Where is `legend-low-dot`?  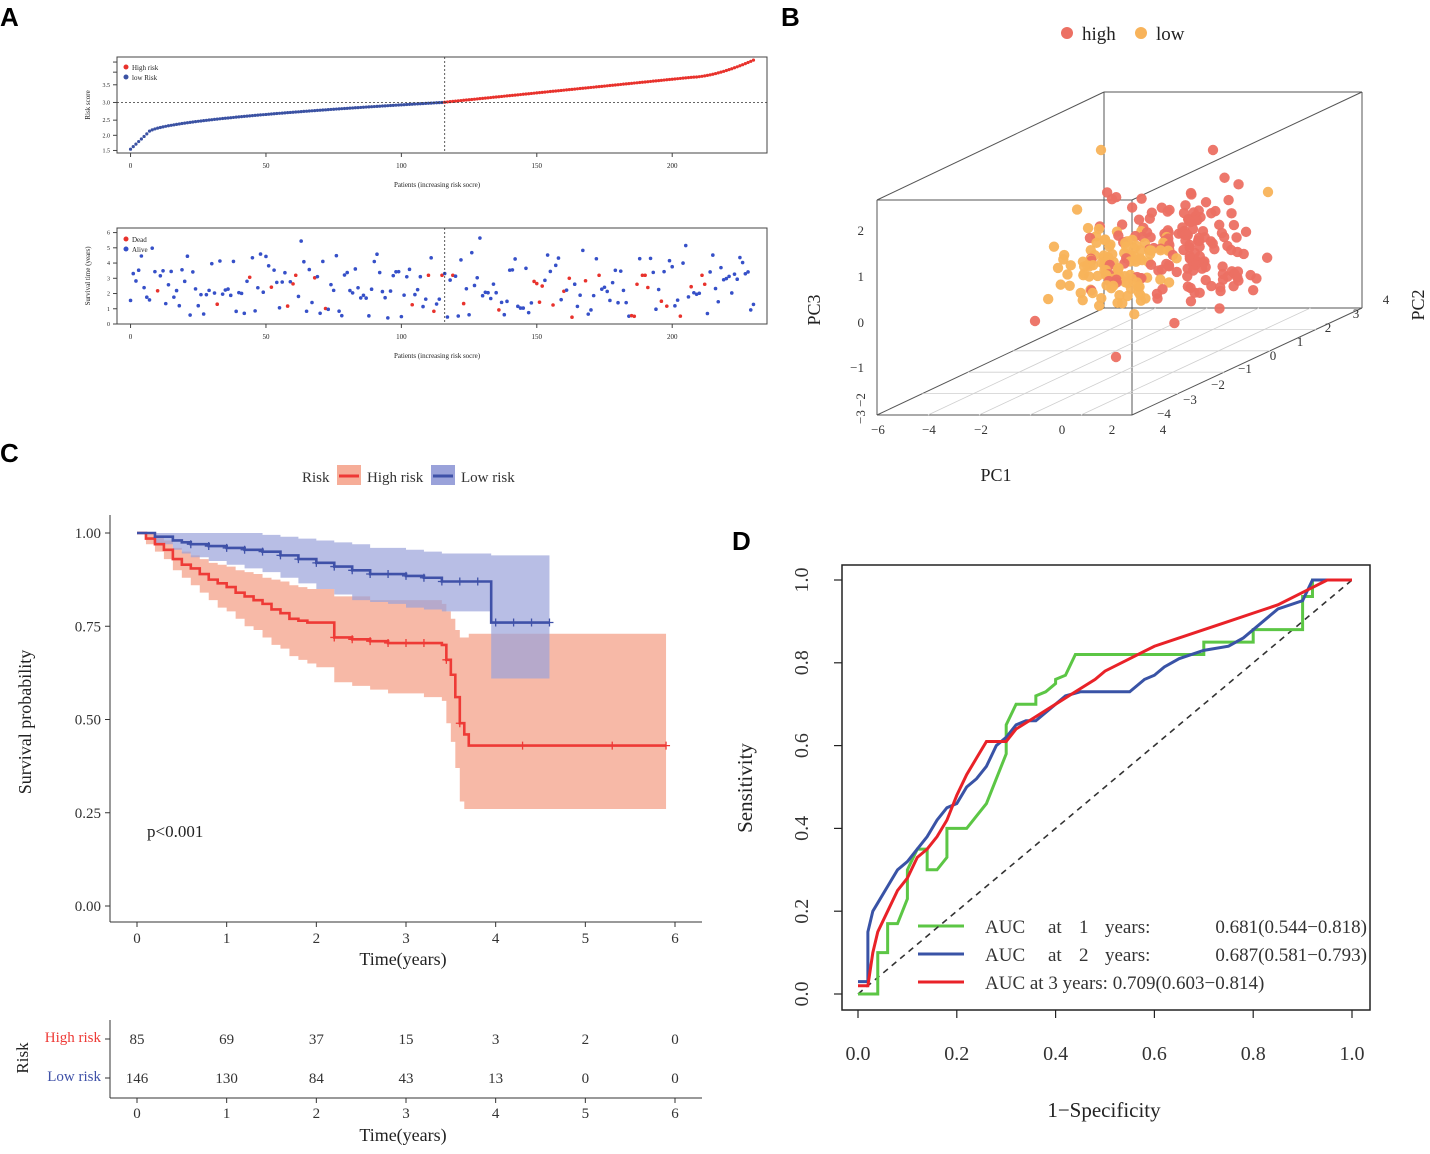
legend-low-dot is located at coordinates (1141, 33).